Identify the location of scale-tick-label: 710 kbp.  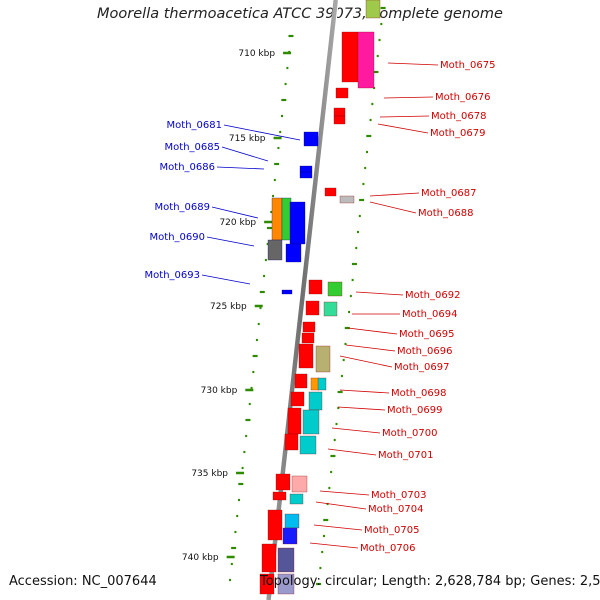
(256, 54).